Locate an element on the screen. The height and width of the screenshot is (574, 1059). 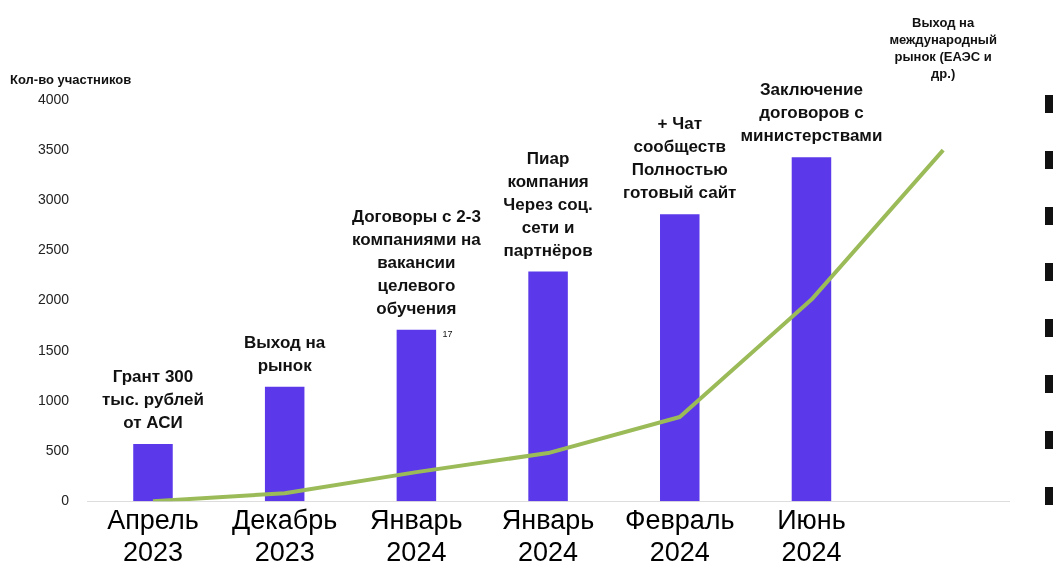
y-tick-label: 1000 is located at coordinates (53, 399).